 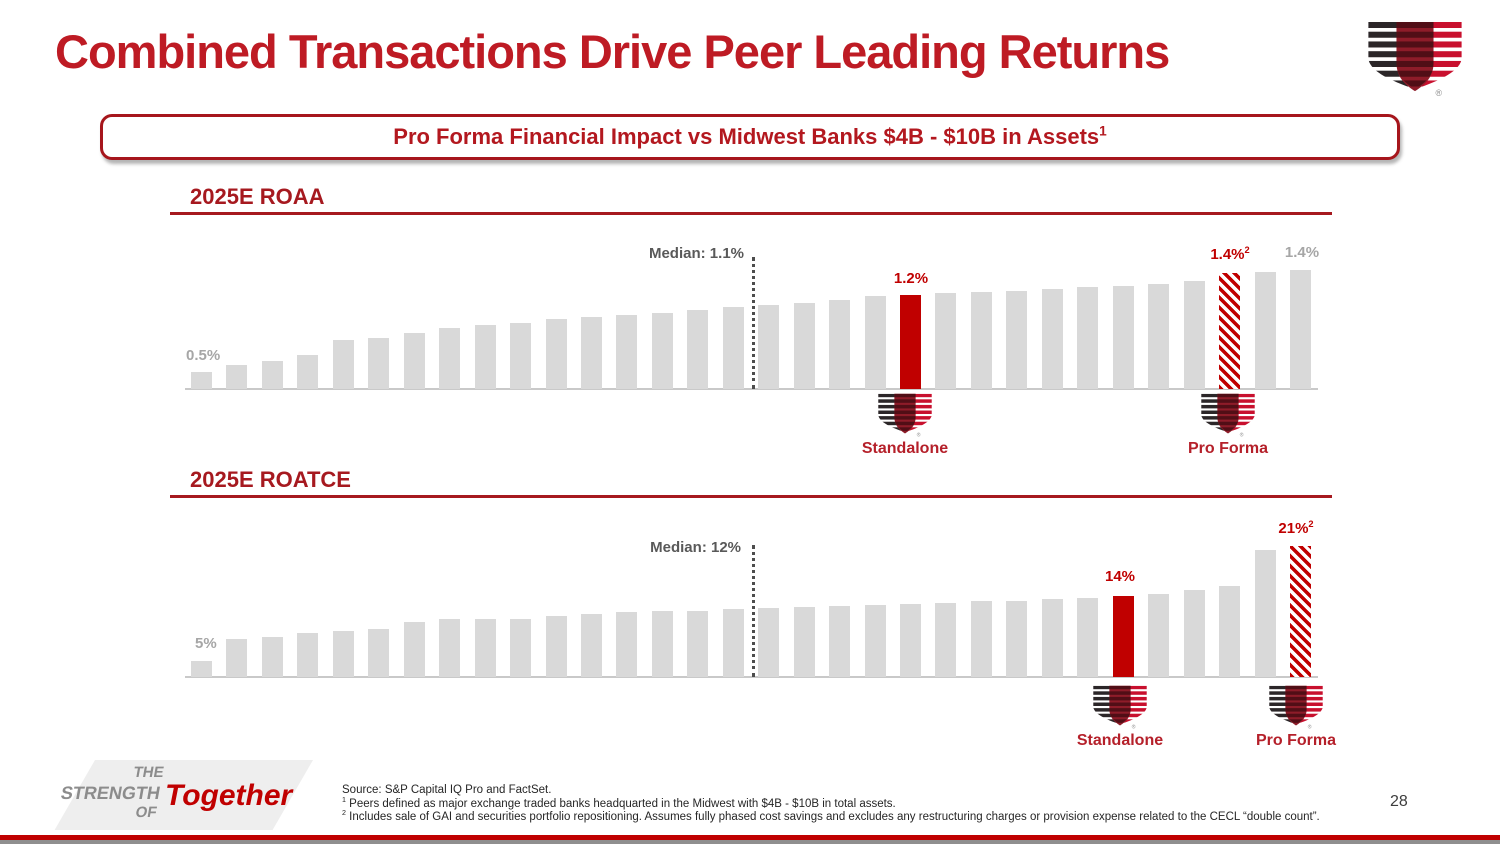 I want to click on chart-roatce-median-line, so click(x=753, y=611).